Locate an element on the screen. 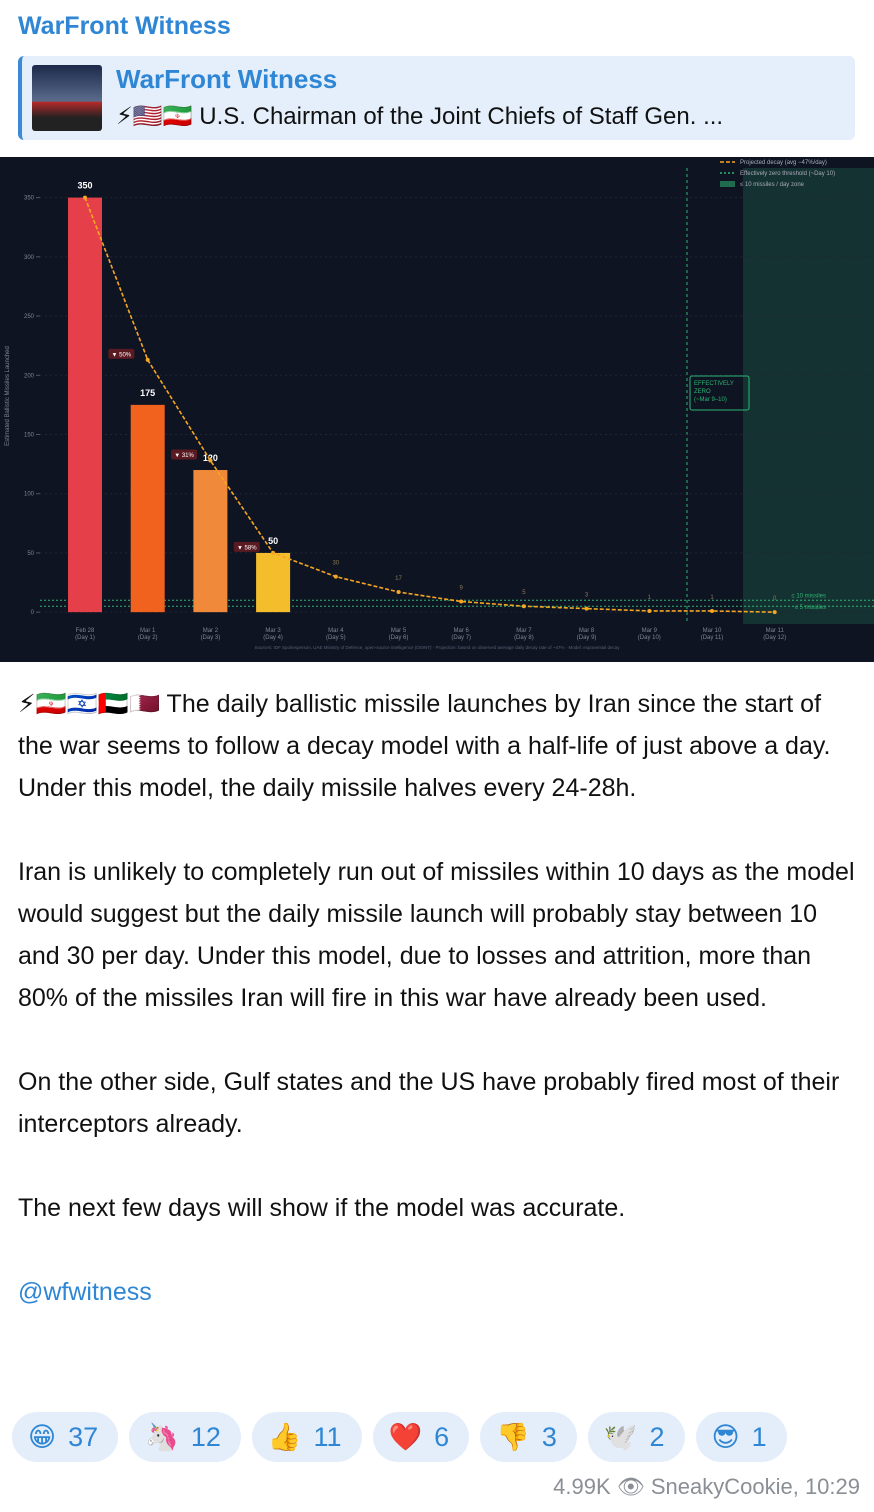  x-tick-label: Feb 28 is located at coordinates (85, 631).